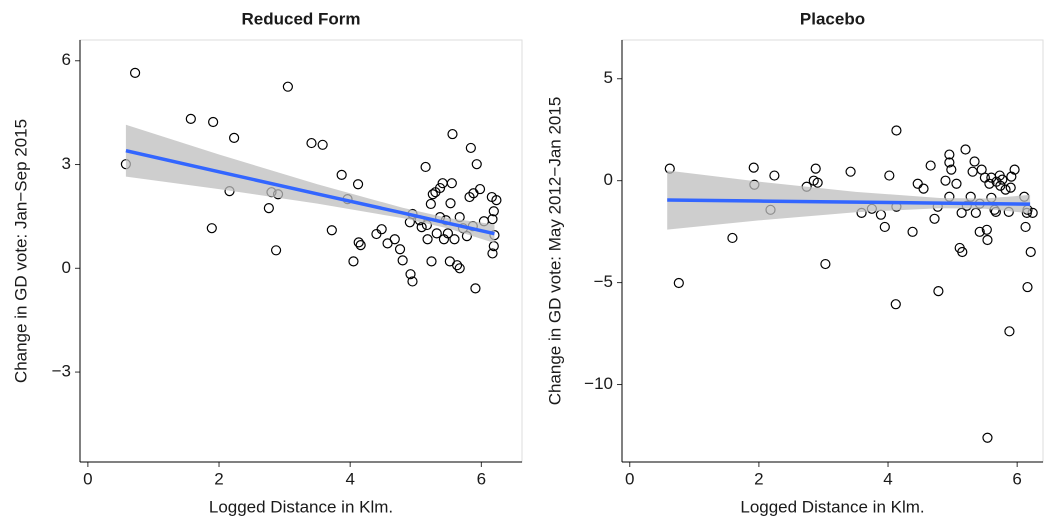 The image size is (1055, 523). What do you see at coordinates (20, 251) in the screenshot?
I see `y-axis-title: Change in GD vote: Jan−Sep 2015` at bounding box center [20, 251].